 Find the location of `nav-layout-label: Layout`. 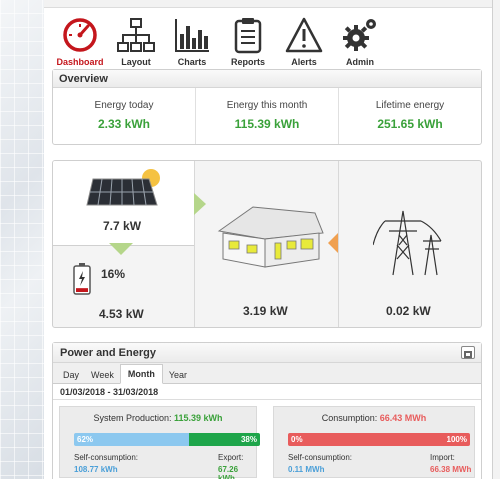

nav-layout-label: Layout is located at coordinates (136, 62).